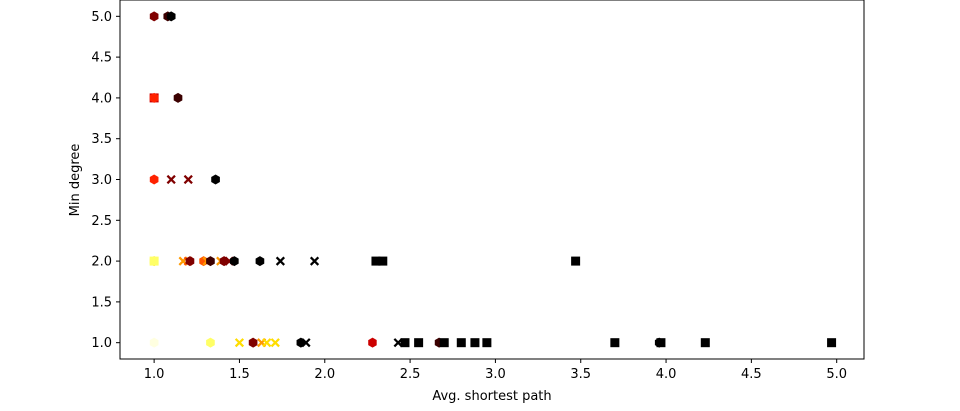 The width and height of the screenshot is (960, 411). Describe the element at coordinates (101, 139) in the screenshot. I see `y-tick-label: 3.5` at that location.